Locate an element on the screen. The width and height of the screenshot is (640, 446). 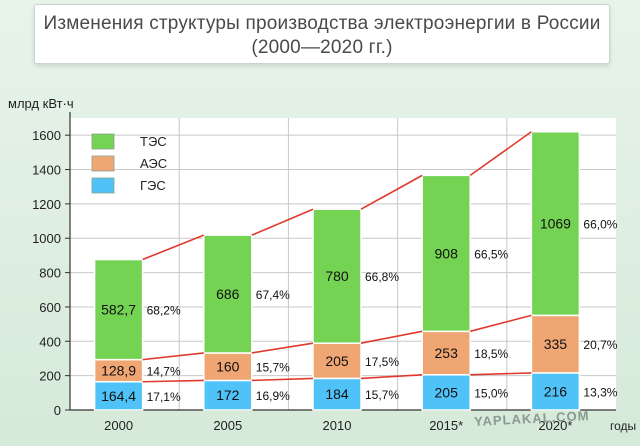
share-label: 66,0% is located at coordinates (600, 225).